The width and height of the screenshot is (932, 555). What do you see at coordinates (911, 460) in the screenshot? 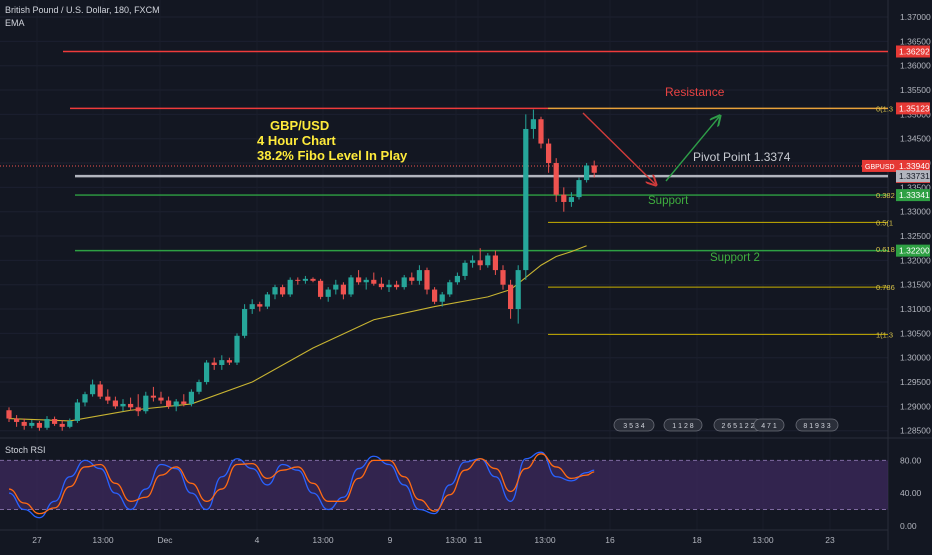
I see `rsi-tick-label: 80.00` at bounding box center [911, 460].